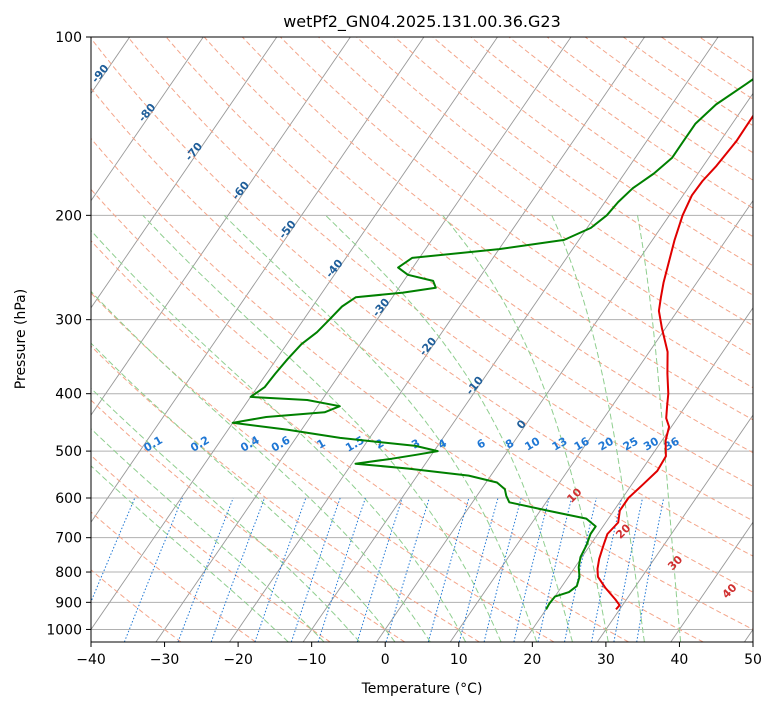  What do you see at coordinates (68, 395) in the screenshot?
I see `y-tick-label: 400` at bounding box center [68, 395].